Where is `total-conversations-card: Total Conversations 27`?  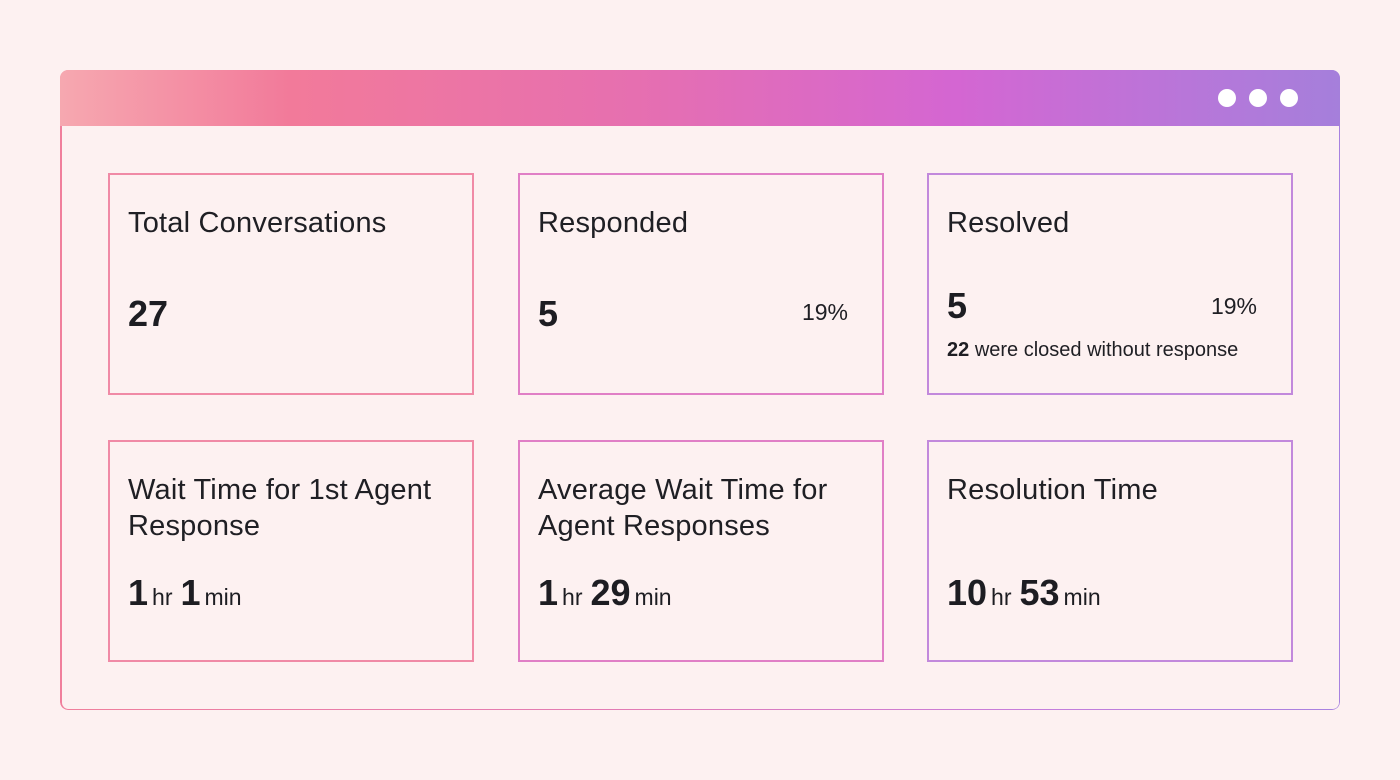 total-conversations-card: Total Conversations 27 is located at coordinates (291, 284).